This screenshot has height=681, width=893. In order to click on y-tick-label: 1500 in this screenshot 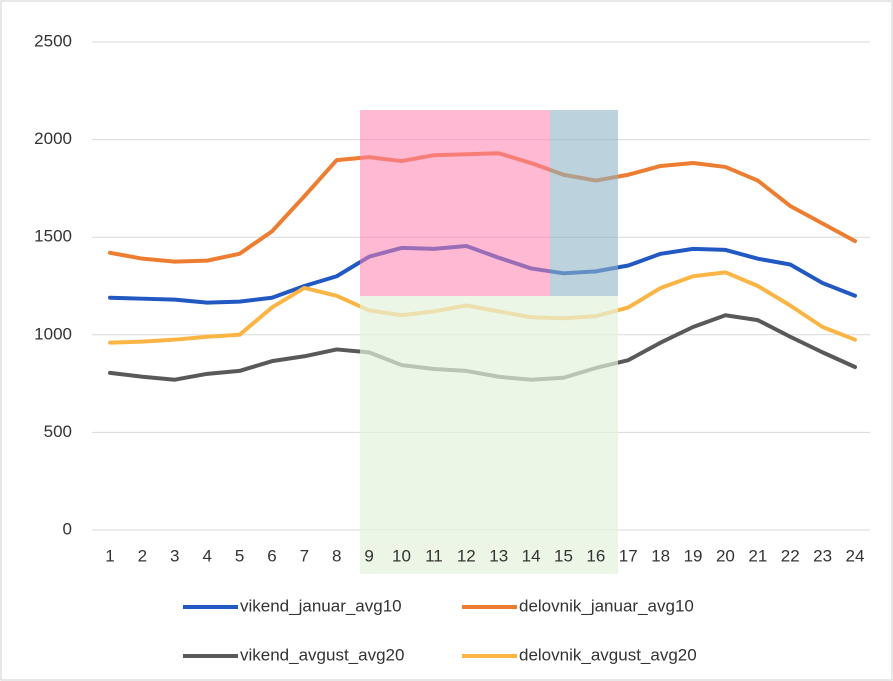, I will do `click(53, 236)`.